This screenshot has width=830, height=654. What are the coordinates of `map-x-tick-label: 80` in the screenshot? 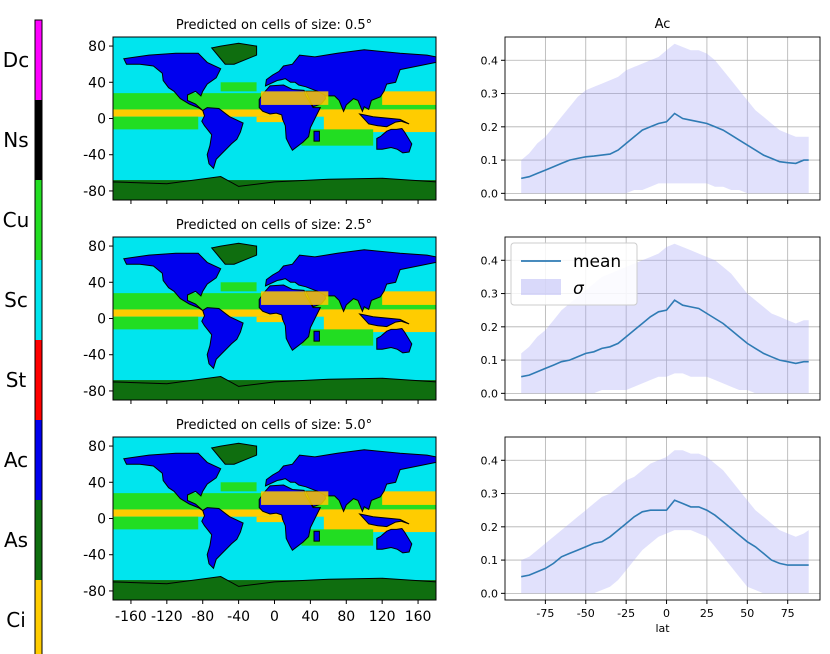 It's located at (346, 617).